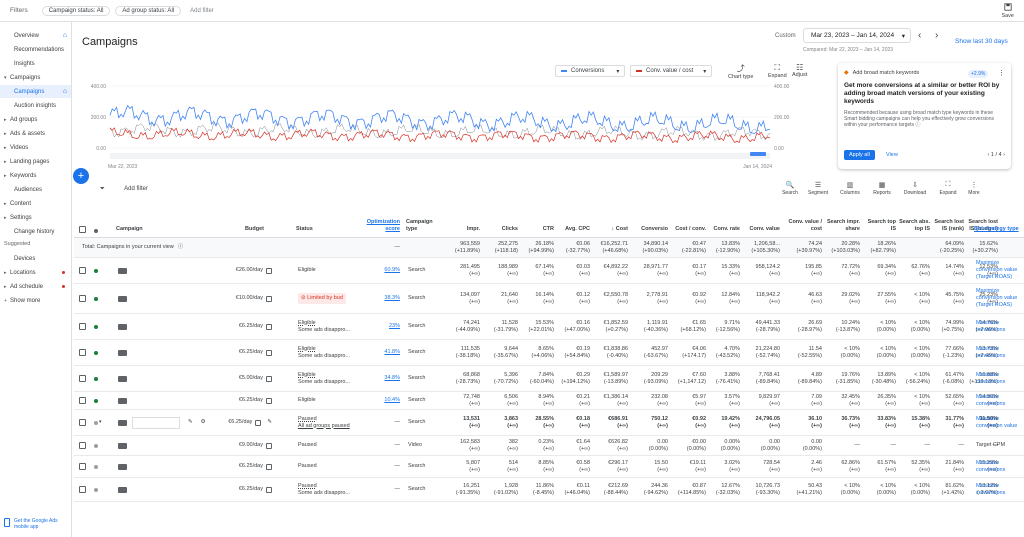 Image resolution: width=1024 pixels, height=537 pixels. I want to click on budget-cell: €6.25/day ✎, so click(238, 422).